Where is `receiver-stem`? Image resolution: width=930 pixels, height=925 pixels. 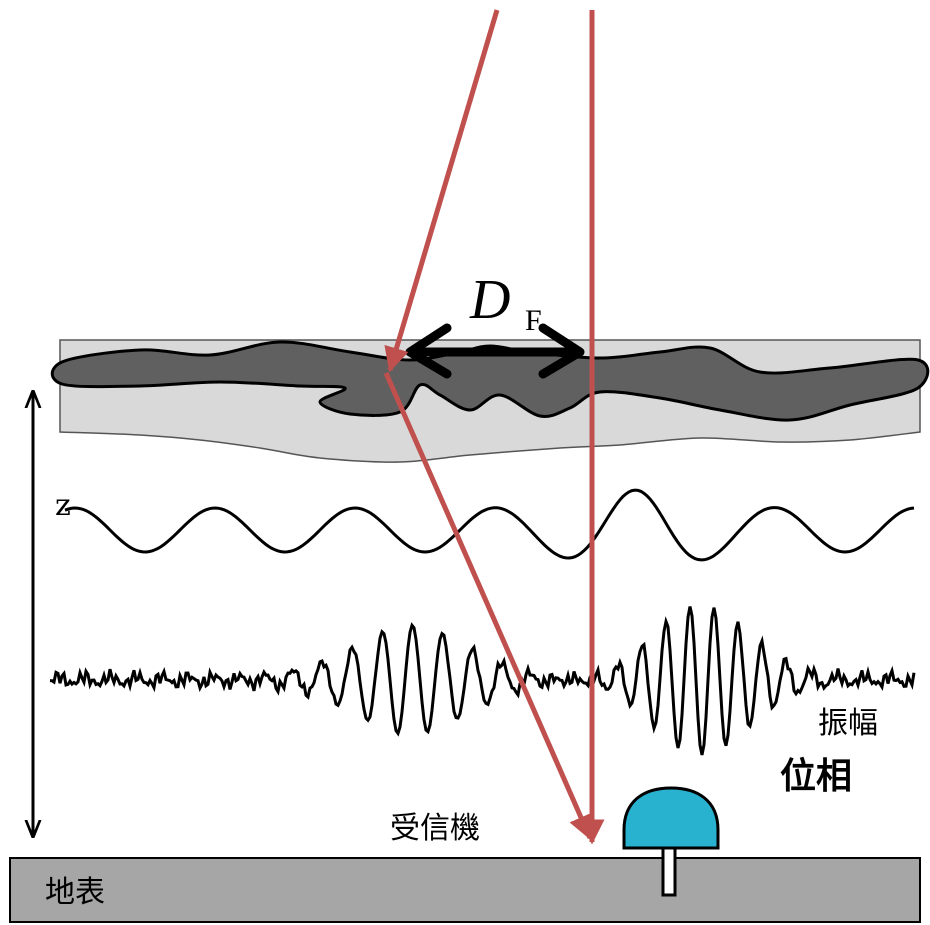 receiver-stem is located at coordinates (669, 870).